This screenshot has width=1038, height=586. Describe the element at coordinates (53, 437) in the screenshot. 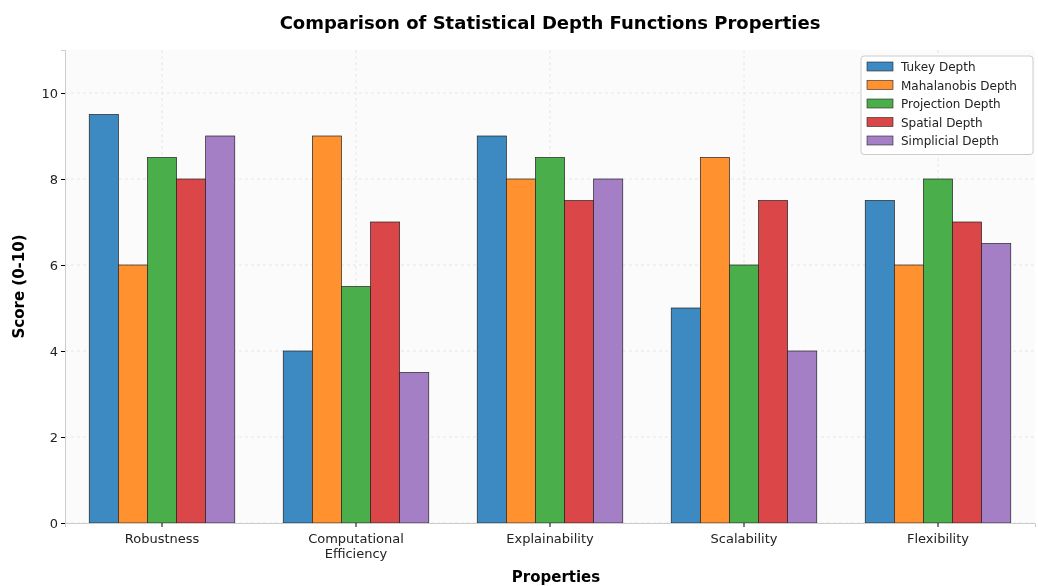

I see `y-tick-label: 2` at that location.